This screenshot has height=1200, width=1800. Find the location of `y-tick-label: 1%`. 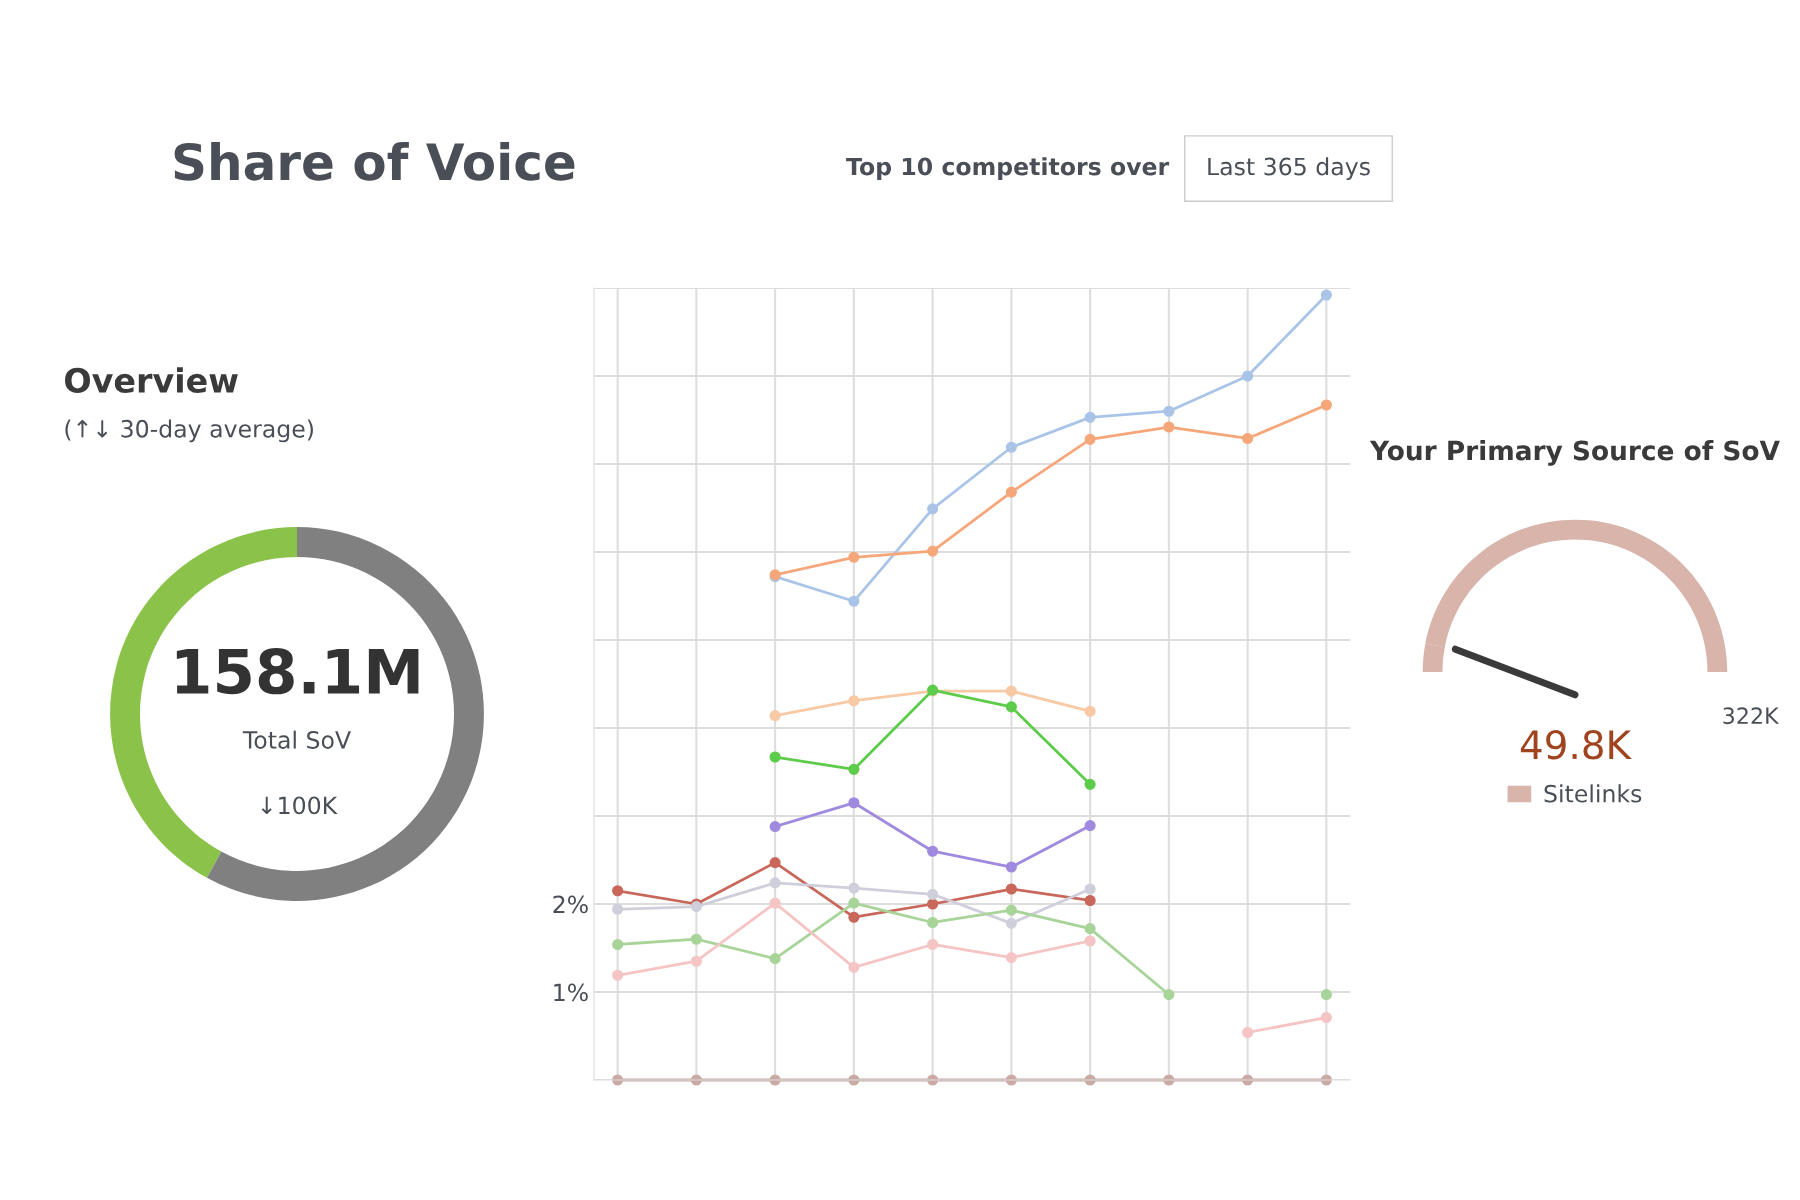

y-tick-label: 1% is located at coordinates (571, 992).